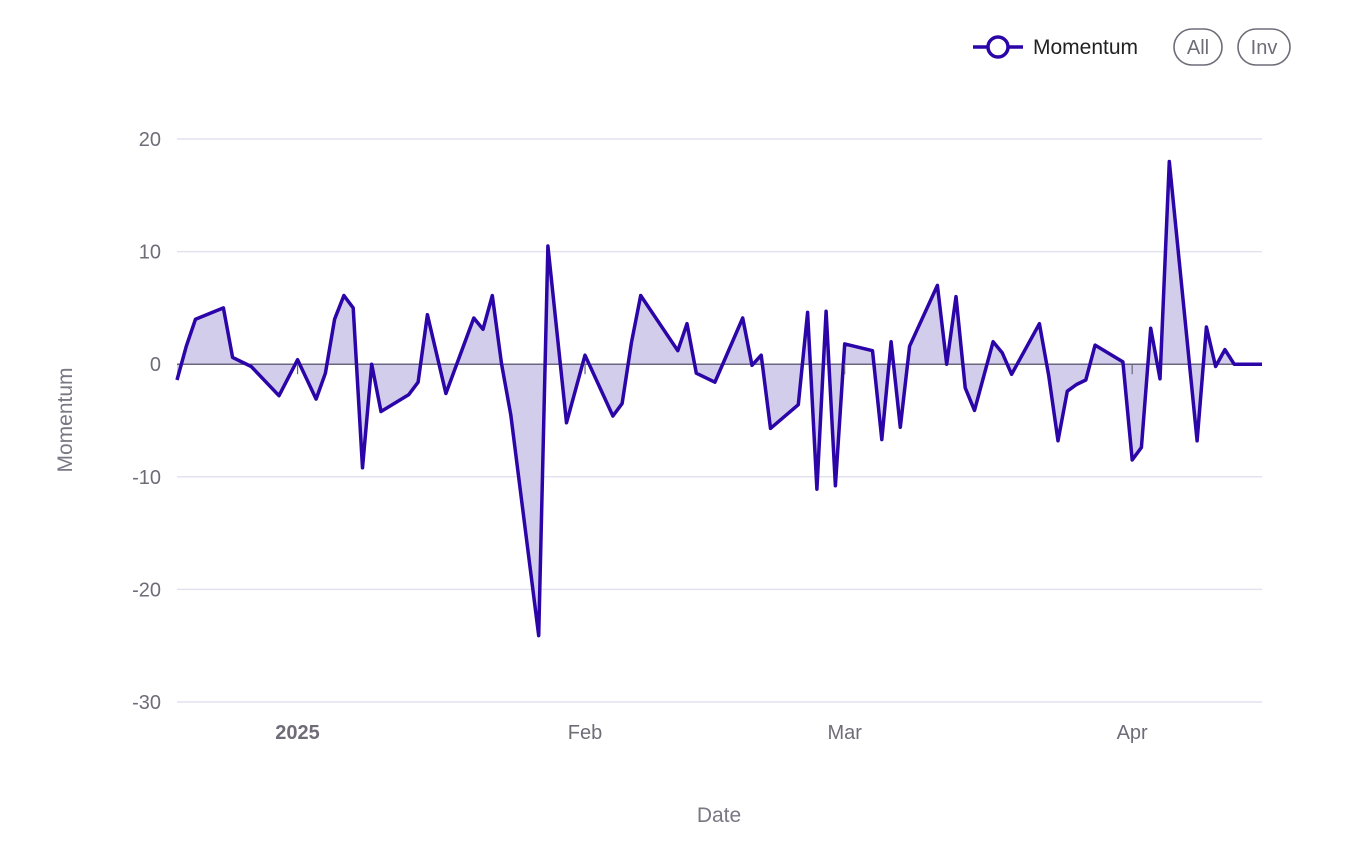 This screenshot has width=1350, height=860. I want to click on inv-button: Inv, so click(1264, 47).